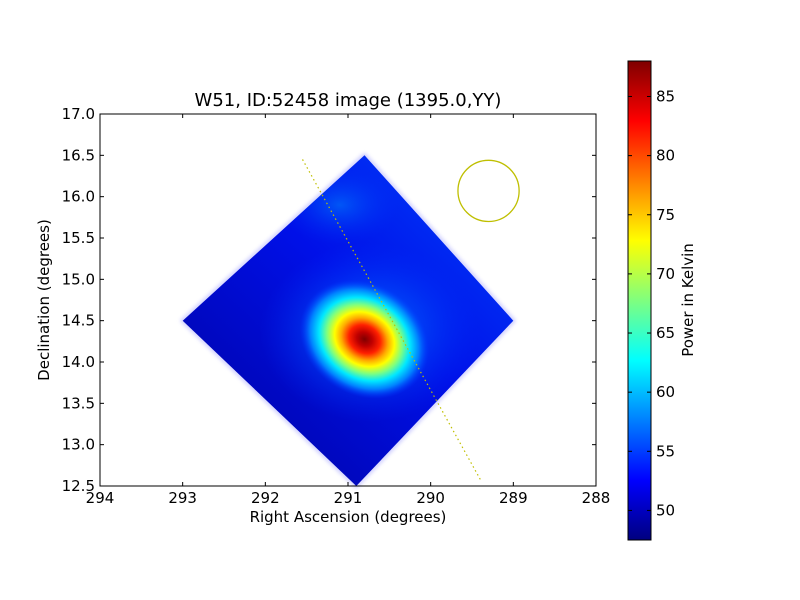  Describe the element at coordinates (665, 451) in the screenshot. I see `colorbar-tick-label: 55` at that location.